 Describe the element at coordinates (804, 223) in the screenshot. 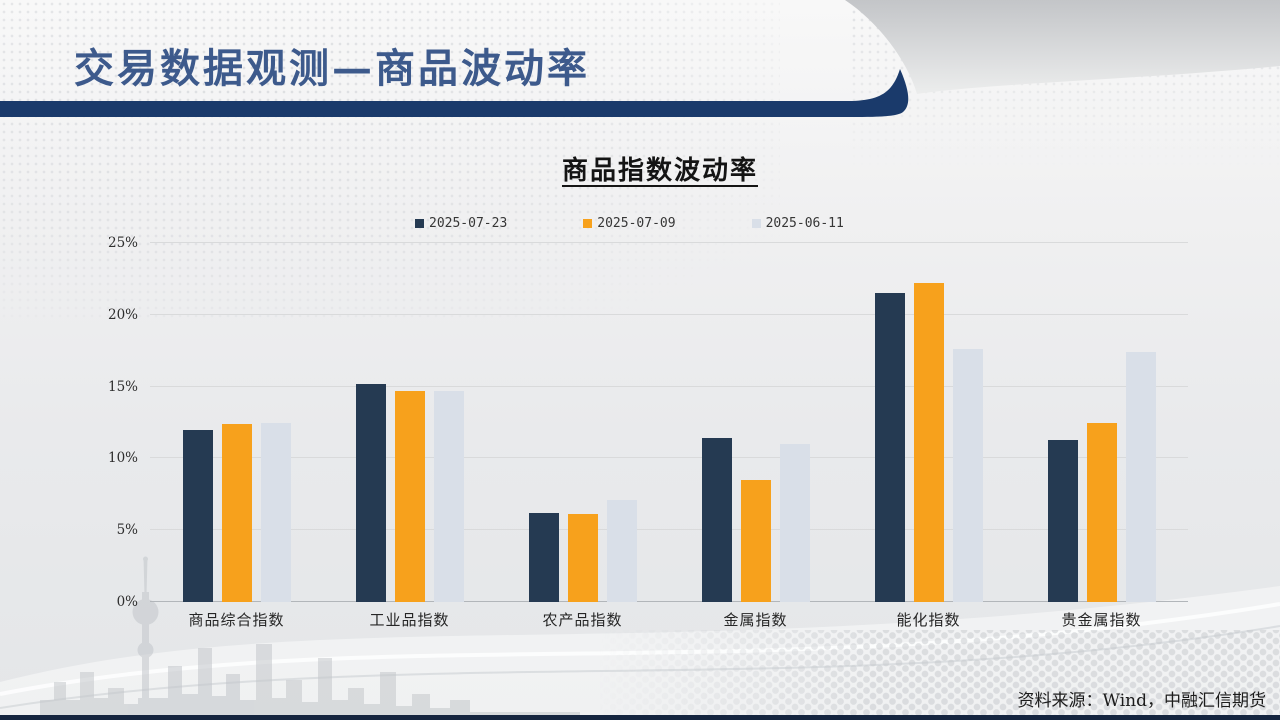

I see `legend-label: 2025-06-11` at that location.